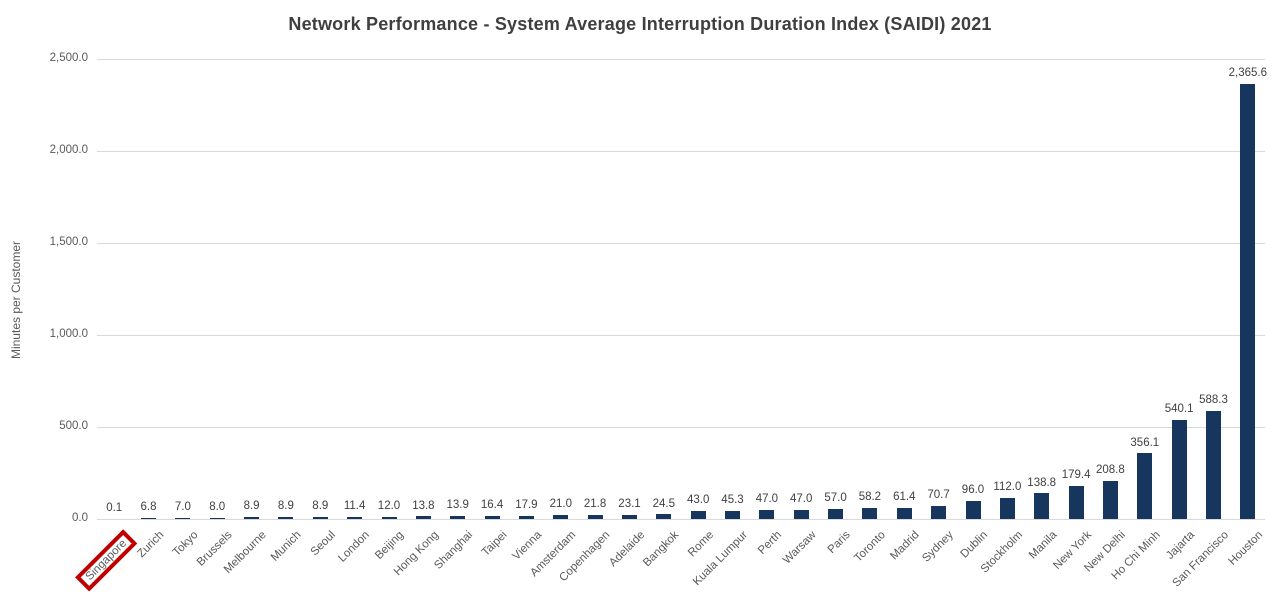 This screenshot has width=1280, height=606. I want to click on x-tick-label-manila: Manila, so click(1043, 545).